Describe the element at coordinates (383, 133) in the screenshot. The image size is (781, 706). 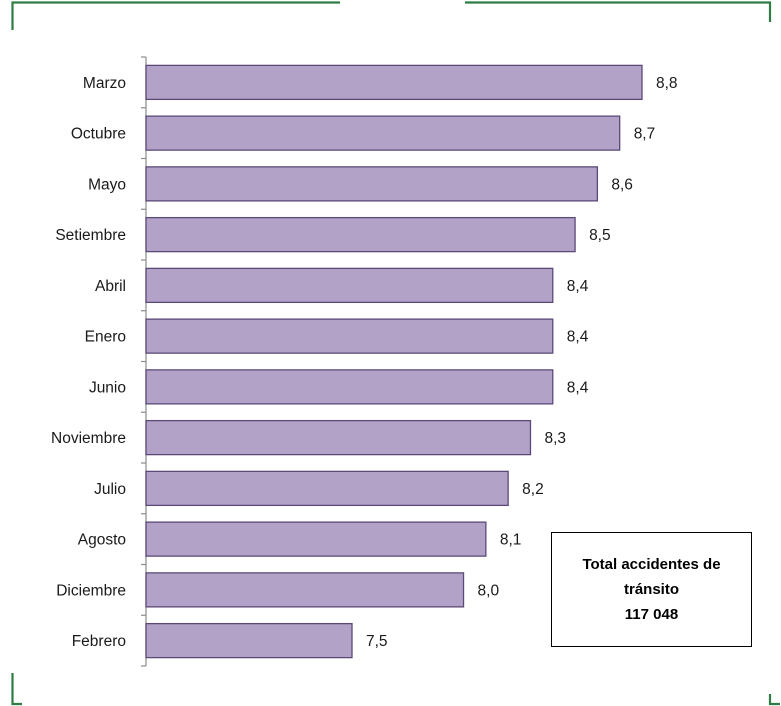
I see `bar-octubre` at that location.